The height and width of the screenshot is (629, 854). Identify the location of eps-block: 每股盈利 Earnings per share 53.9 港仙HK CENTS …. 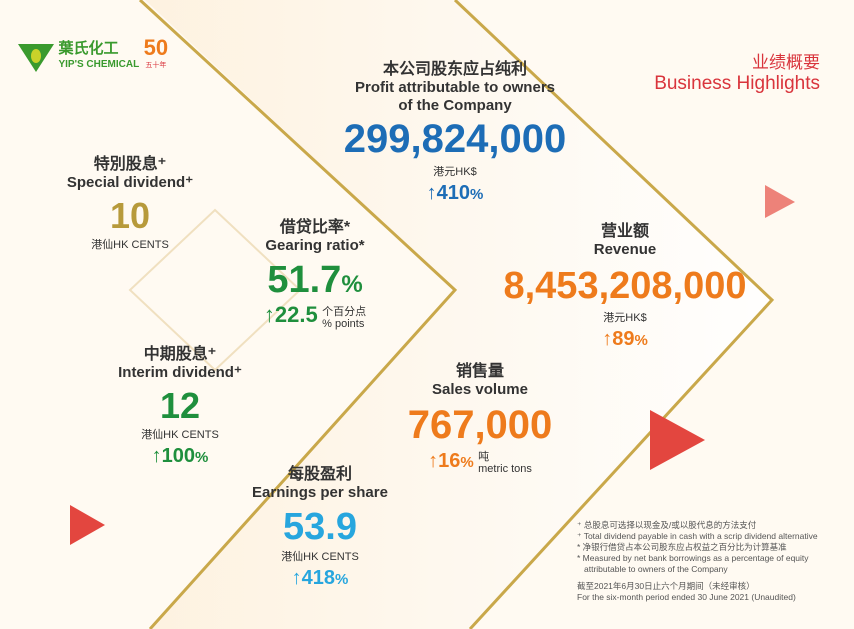
(320, 527).